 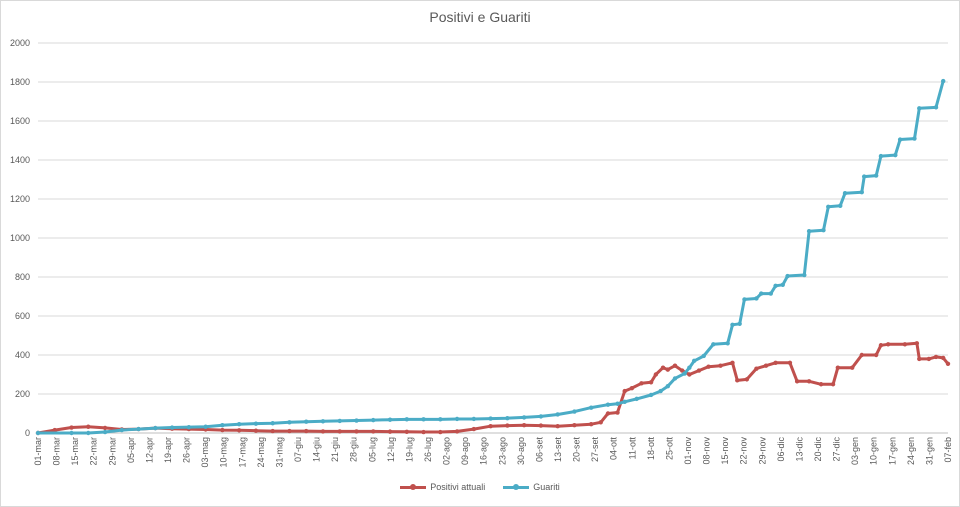 I want to click on x-tick-label: 25-ott, so click(x=669, y=449).